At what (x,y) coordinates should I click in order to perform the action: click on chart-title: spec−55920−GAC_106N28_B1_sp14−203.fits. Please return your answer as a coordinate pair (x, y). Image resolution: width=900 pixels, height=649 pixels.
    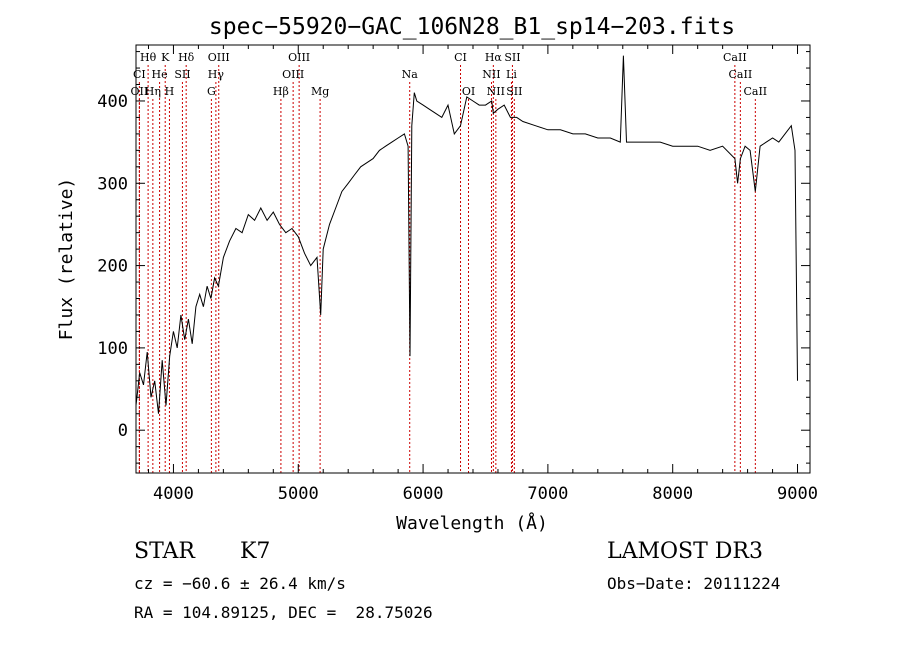
    Looking at the image, I should click on (472, 27).